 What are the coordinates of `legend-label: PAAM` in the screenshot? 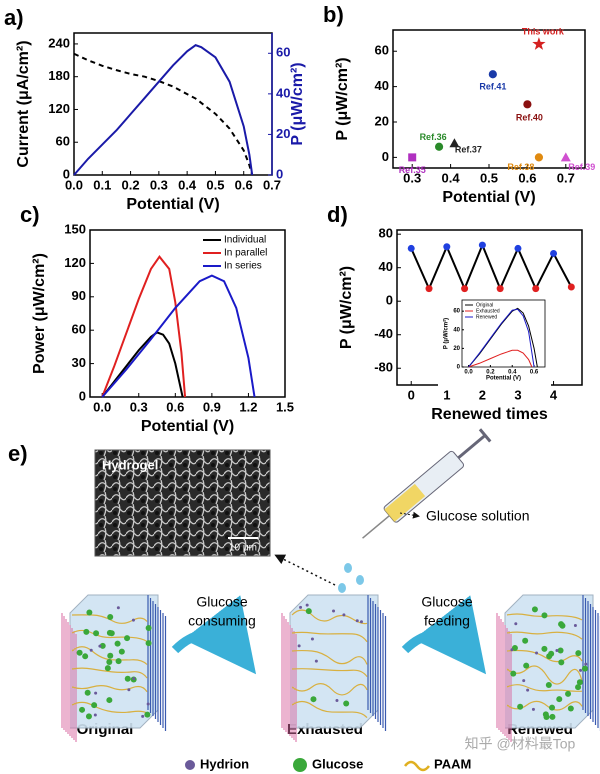 It's located at (452, 763).